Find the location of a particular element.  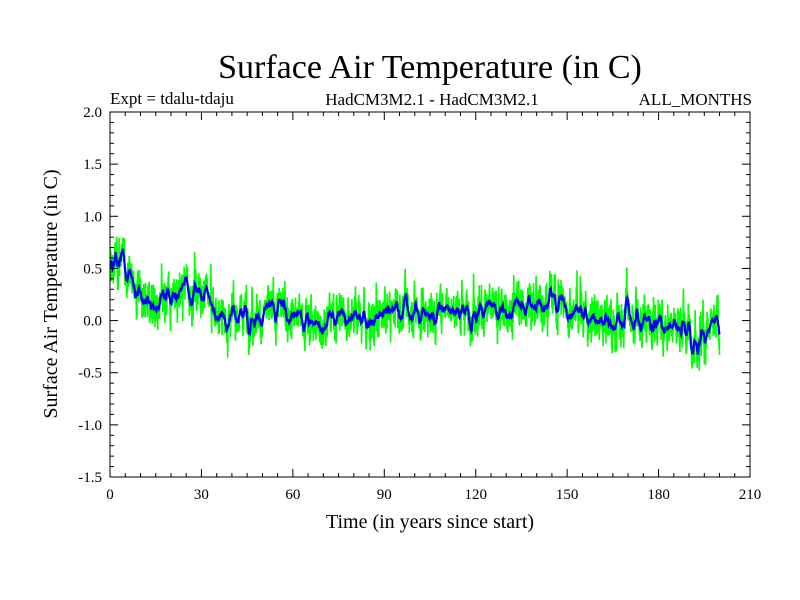

x-tick-label: 90 is located at coordinates (384, 495).